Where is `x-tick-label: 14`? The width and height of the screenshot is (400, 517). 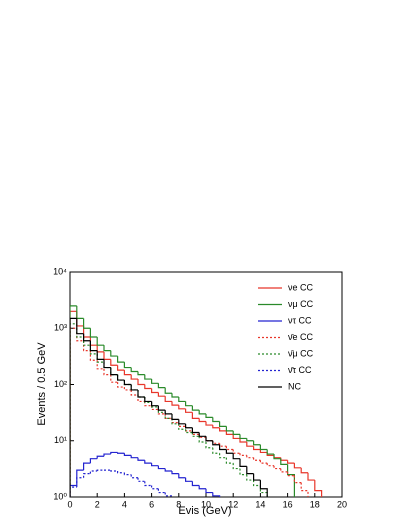
x-tick-label: 14 is located at coordinates (260, 504).